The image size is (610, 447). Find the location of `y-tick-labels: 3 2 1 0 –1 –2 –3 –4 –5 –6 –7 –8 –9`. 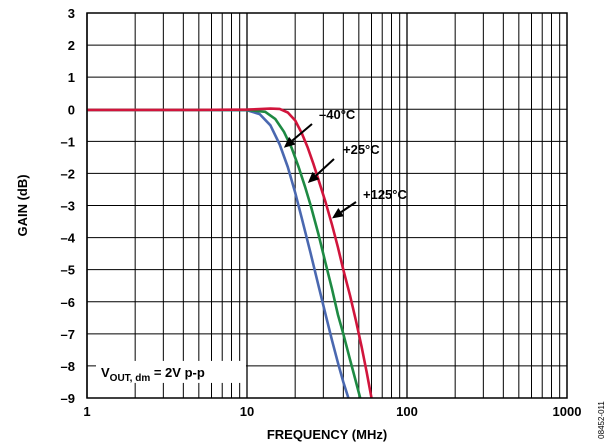

y-tick-labels: 3 2 1 0 –1 –2 –3 –4 –5 –6 –7 –8 –9 is located at coordinates (68, 206).